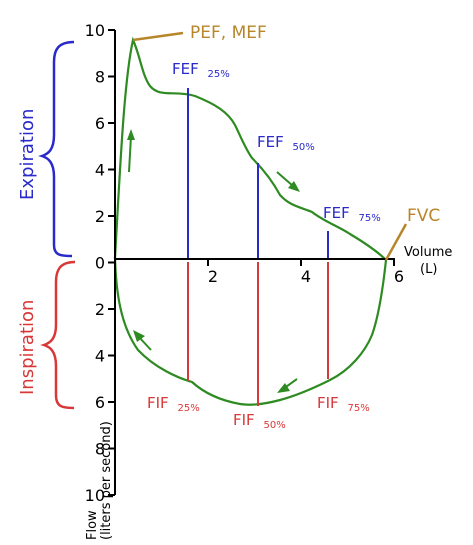  I want to click on arrow-down-left-inspiration, so click(287, 385).